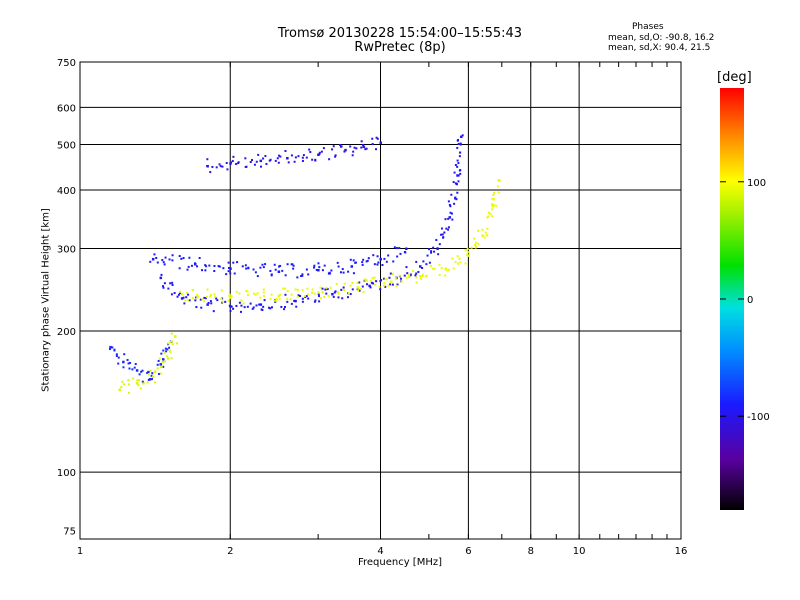  Describe the element at coordinates (734, 77) in the screenshot. I see `colorbar-label: [deg]` at that location.